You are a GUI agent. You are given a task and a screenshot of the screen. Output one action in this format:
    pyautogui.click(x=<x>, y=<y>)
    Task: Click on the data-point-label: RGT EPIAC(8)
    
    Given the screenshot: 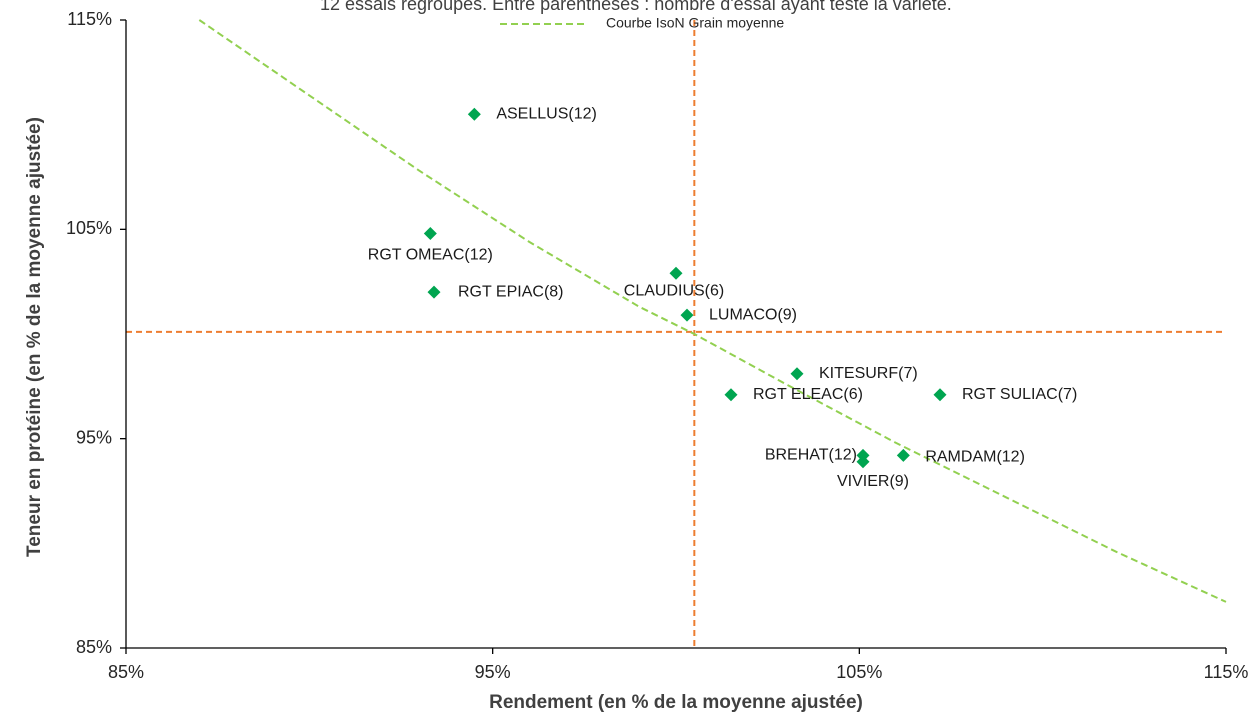 What is the action you would take?
    pyautogui.click(x=511, y=291)
    